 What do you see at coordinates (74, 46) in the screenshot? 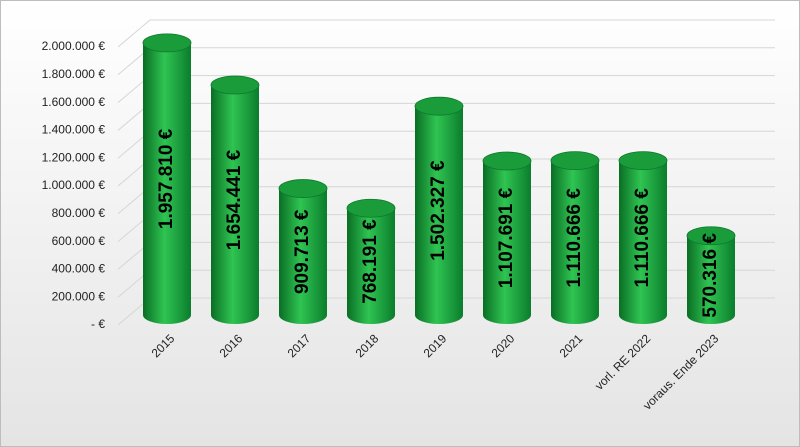
I see `y-tick-label: 2.000.000 €` at bounding box center [74, 46].